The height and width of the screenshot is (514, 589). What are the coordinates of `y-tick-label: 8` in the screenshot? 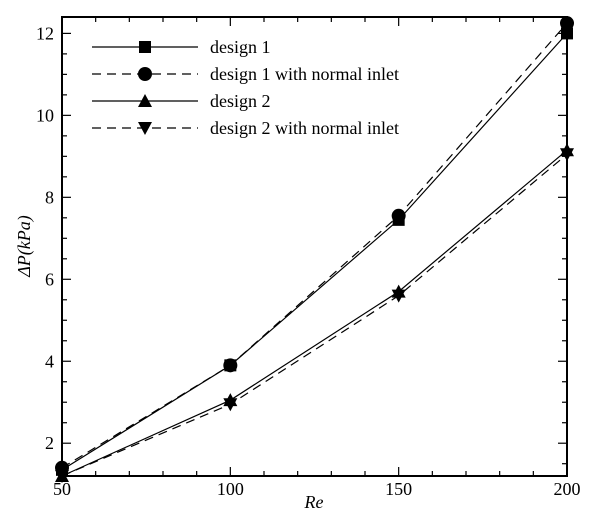 It's located at (49, 197).